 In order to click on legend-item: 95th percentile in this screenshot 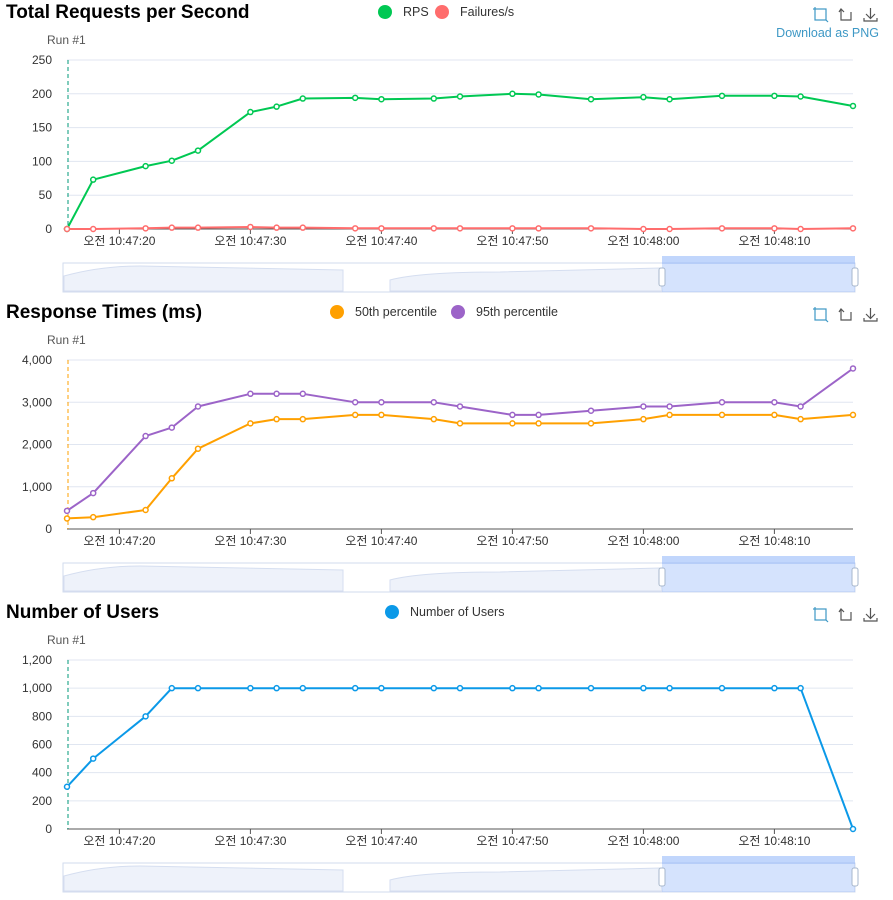, I will do `click(504, 312)`.